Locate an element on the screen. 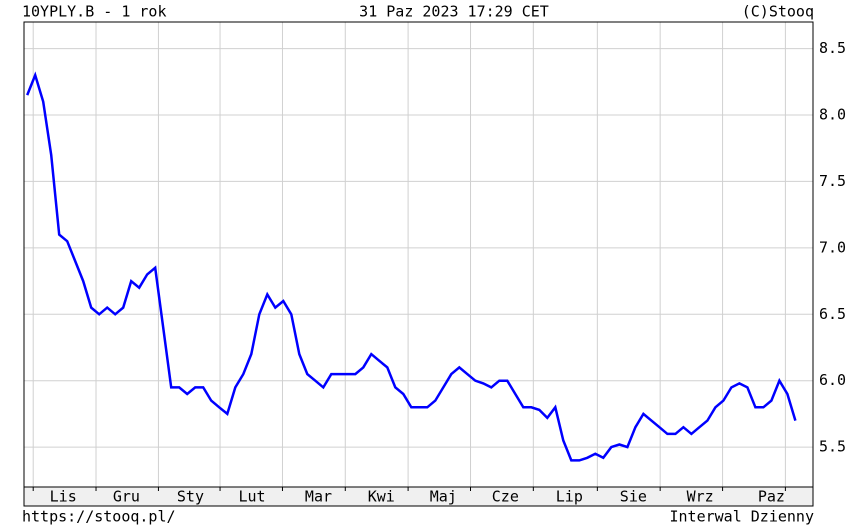 The image size is (858, 529). x-tick-label: Sty is located at coordinates (190, 497).